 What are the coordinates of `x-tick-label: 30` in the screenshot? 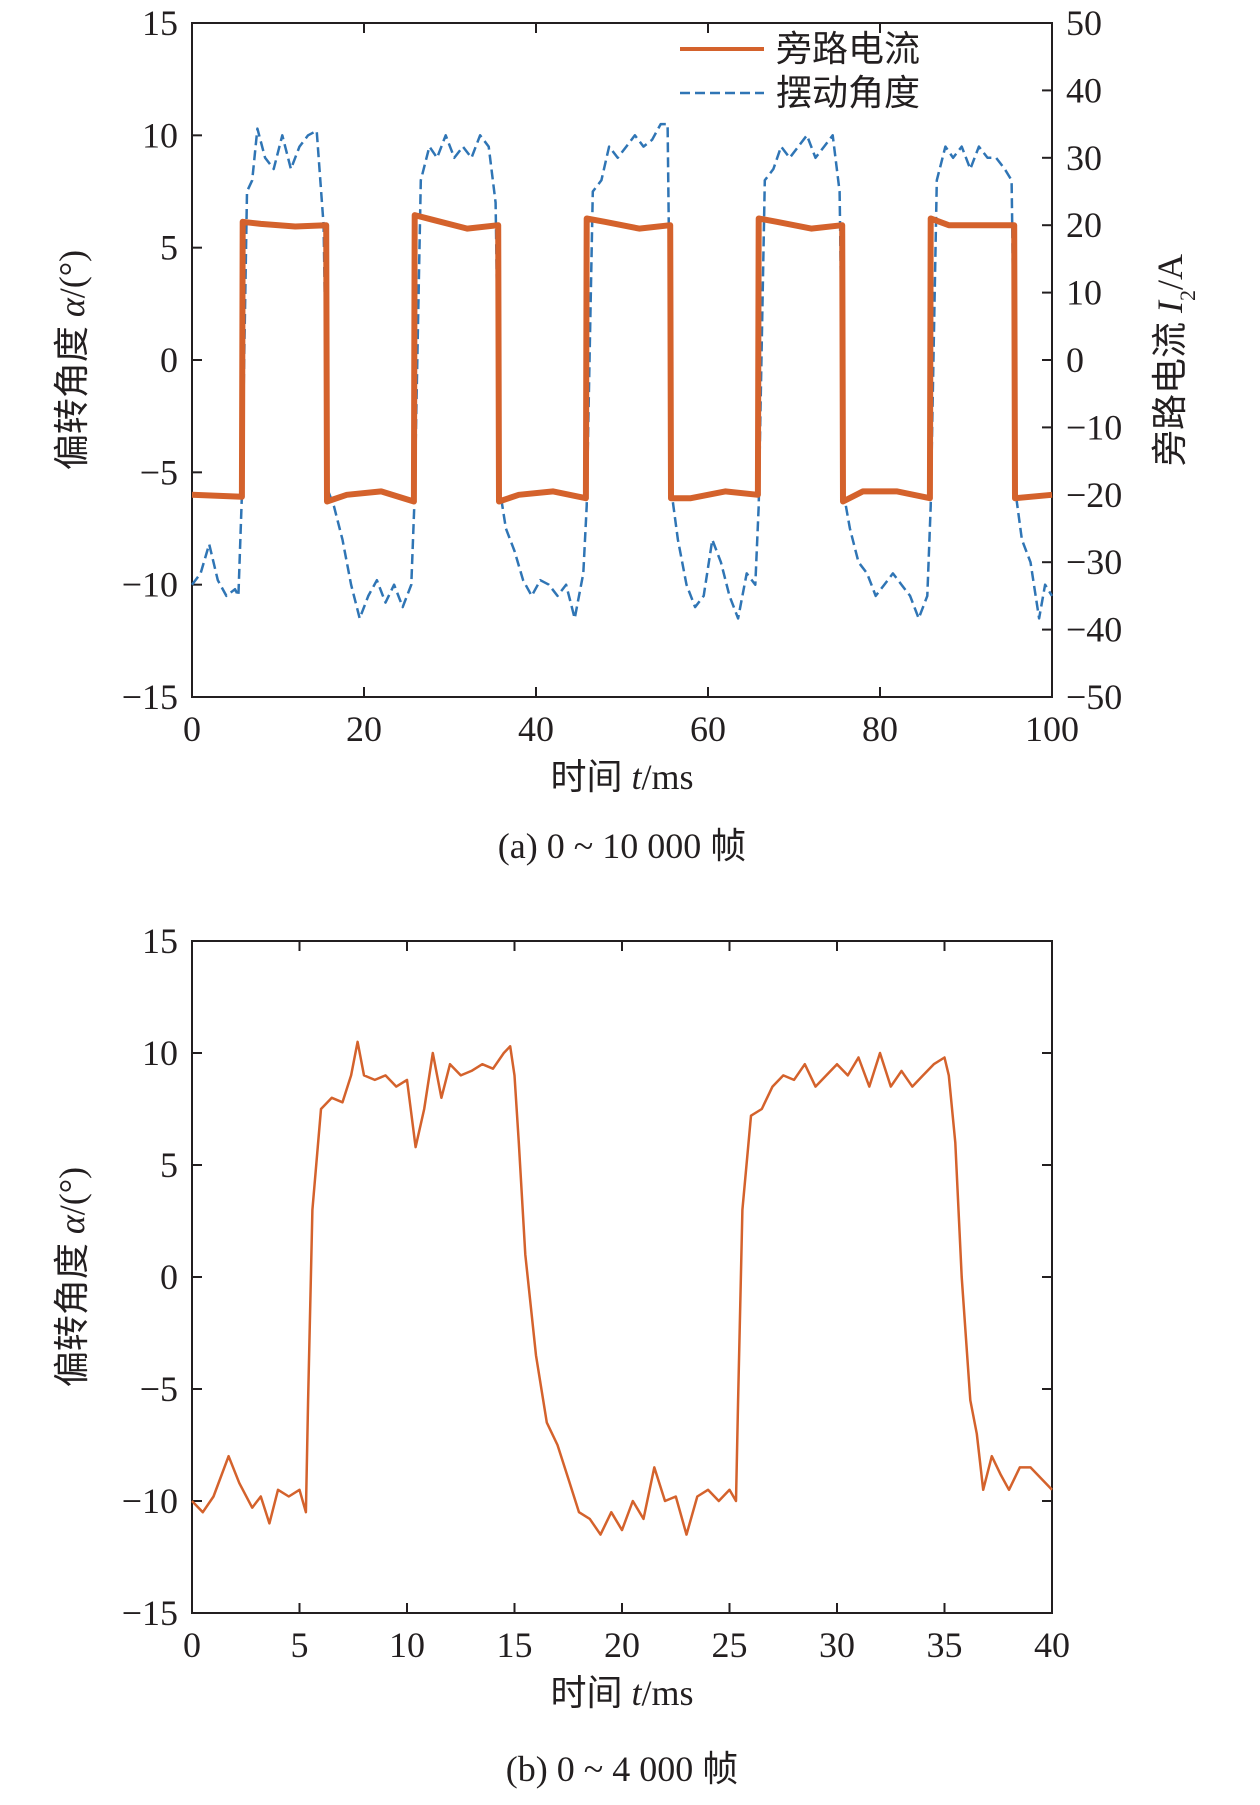 It's located at (837, 1645).